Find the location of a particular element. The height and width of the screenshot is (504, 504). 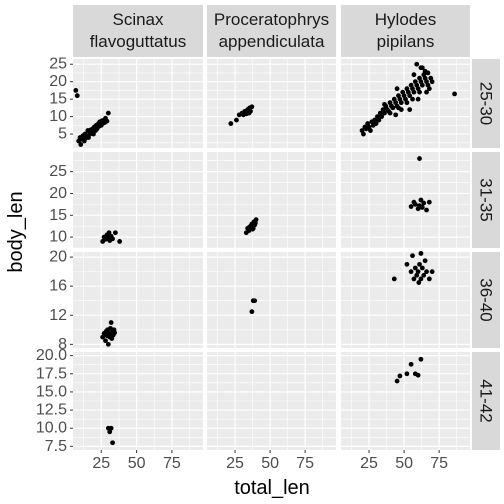

y-axis-title: body_len is located at coordinates (16, 231).